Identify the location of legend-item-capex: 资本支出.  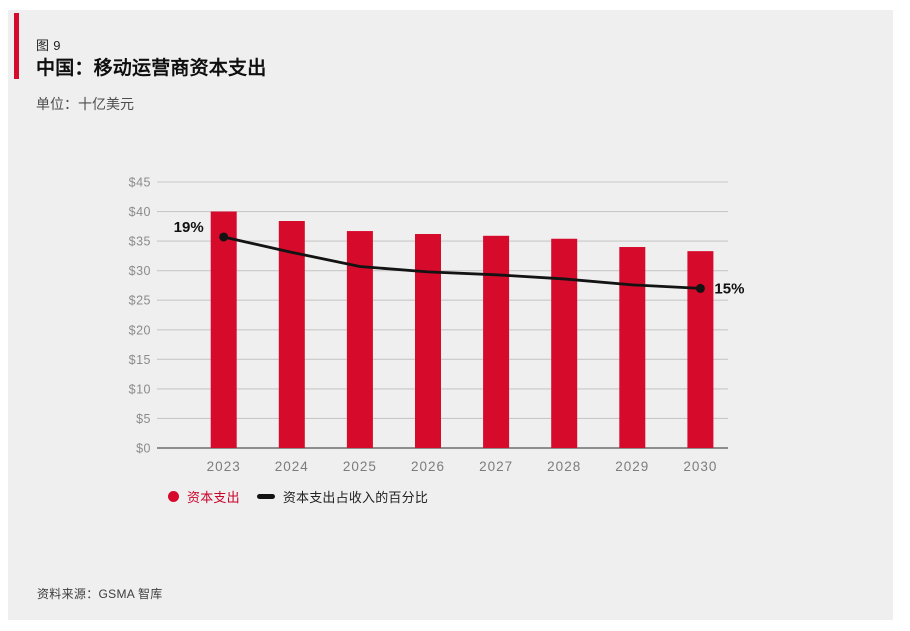
(204, 496).